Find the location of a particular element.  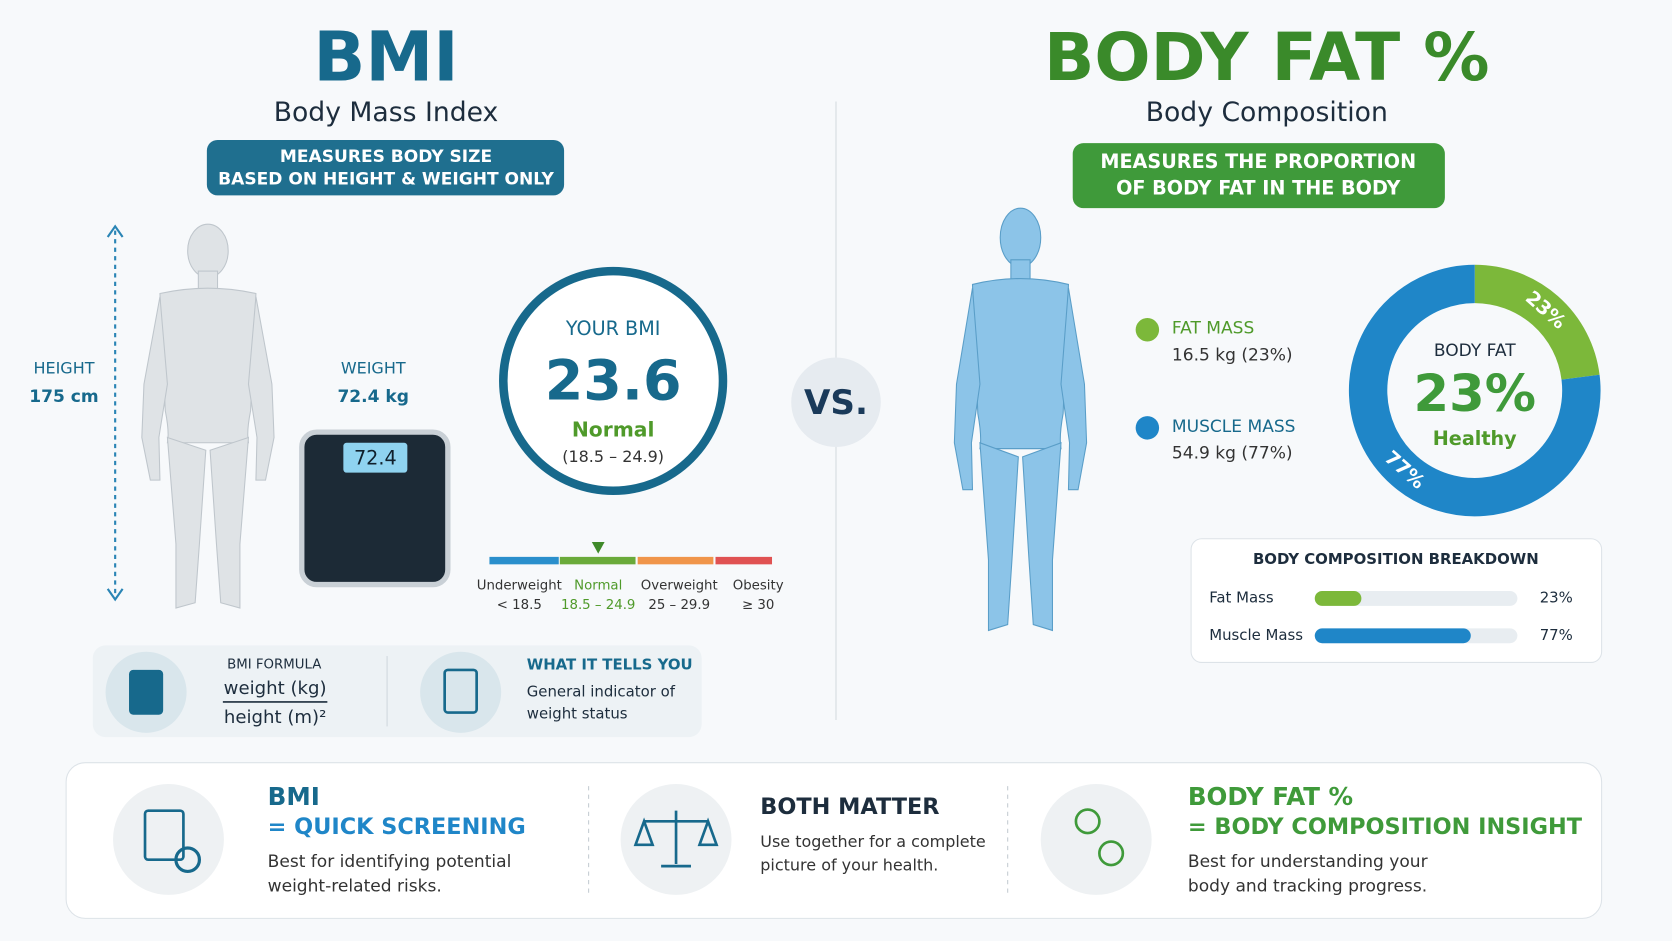

footer-title: BMI is located at coordinates (294, 796).